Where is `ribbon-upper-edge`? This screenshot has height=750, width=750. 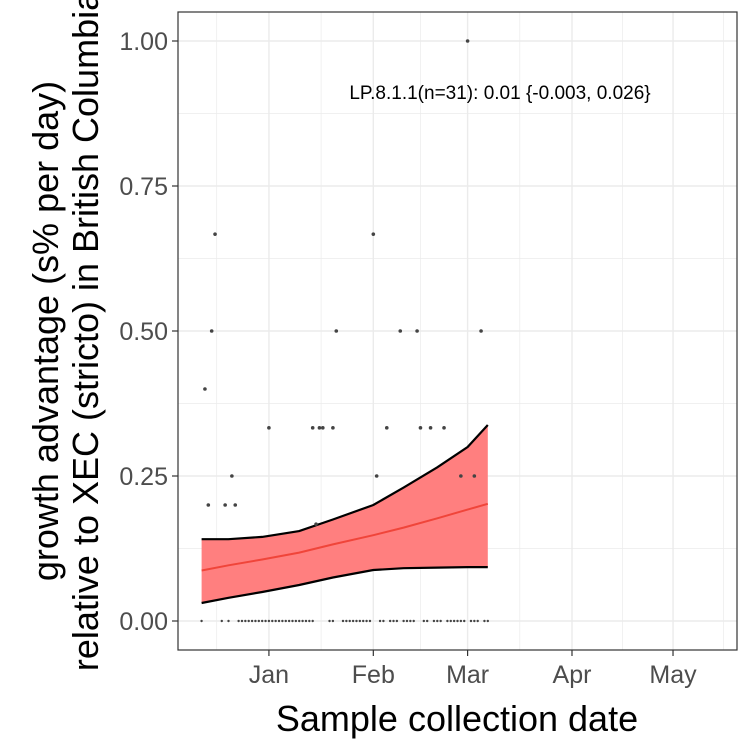
ribbon-upper-edge is located at coordinates (345, 482).